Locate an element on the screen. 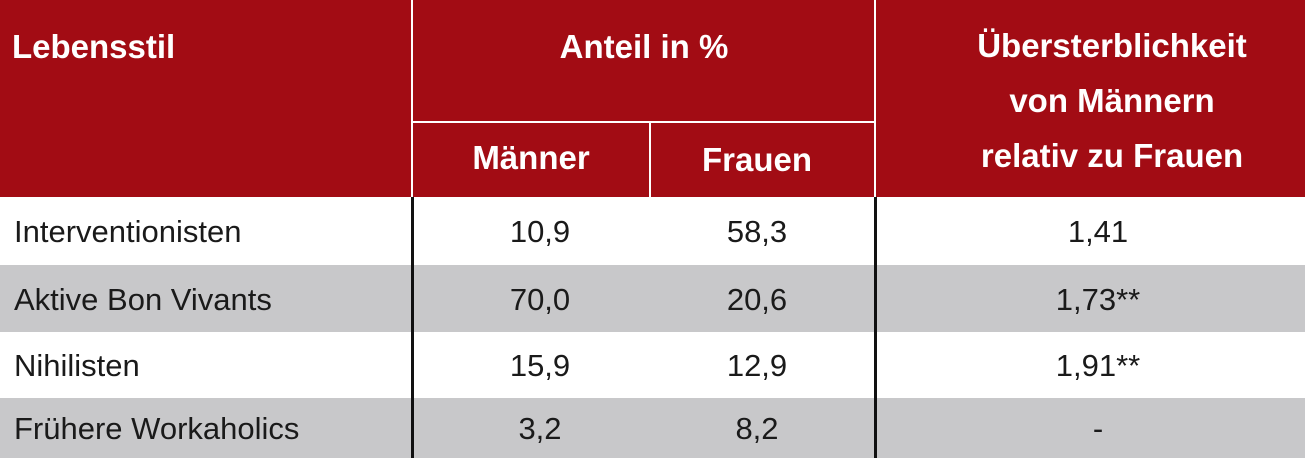 The image size is (1305, 458). table-cell: 1,91** is located at coordinates (1098, 365).